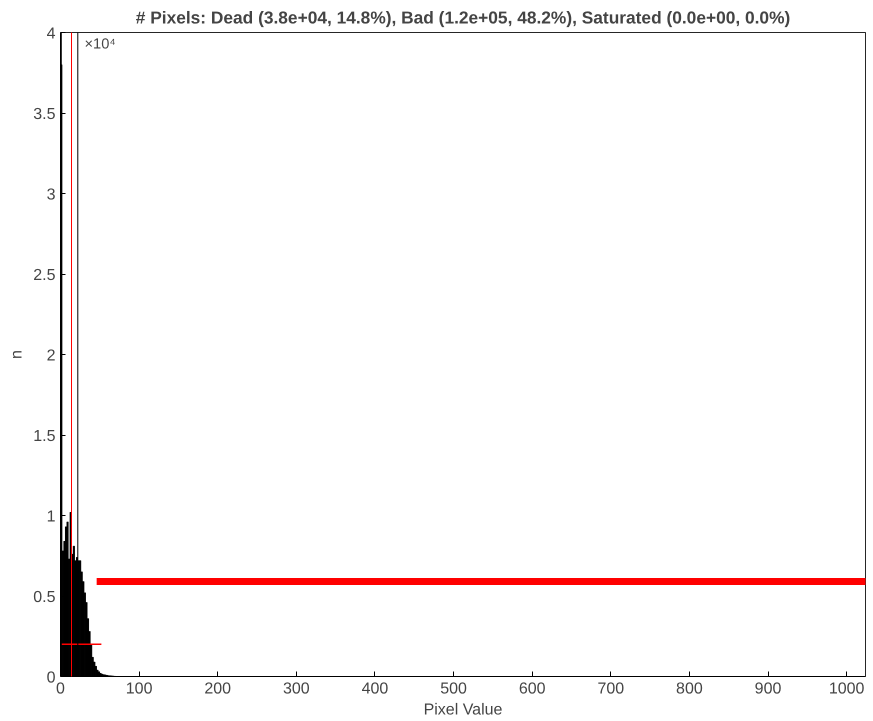  What do you see at coordinates (139, 689) in the screenshot?
I see `x-tick-label: 100` at bounding box center [139, 689].